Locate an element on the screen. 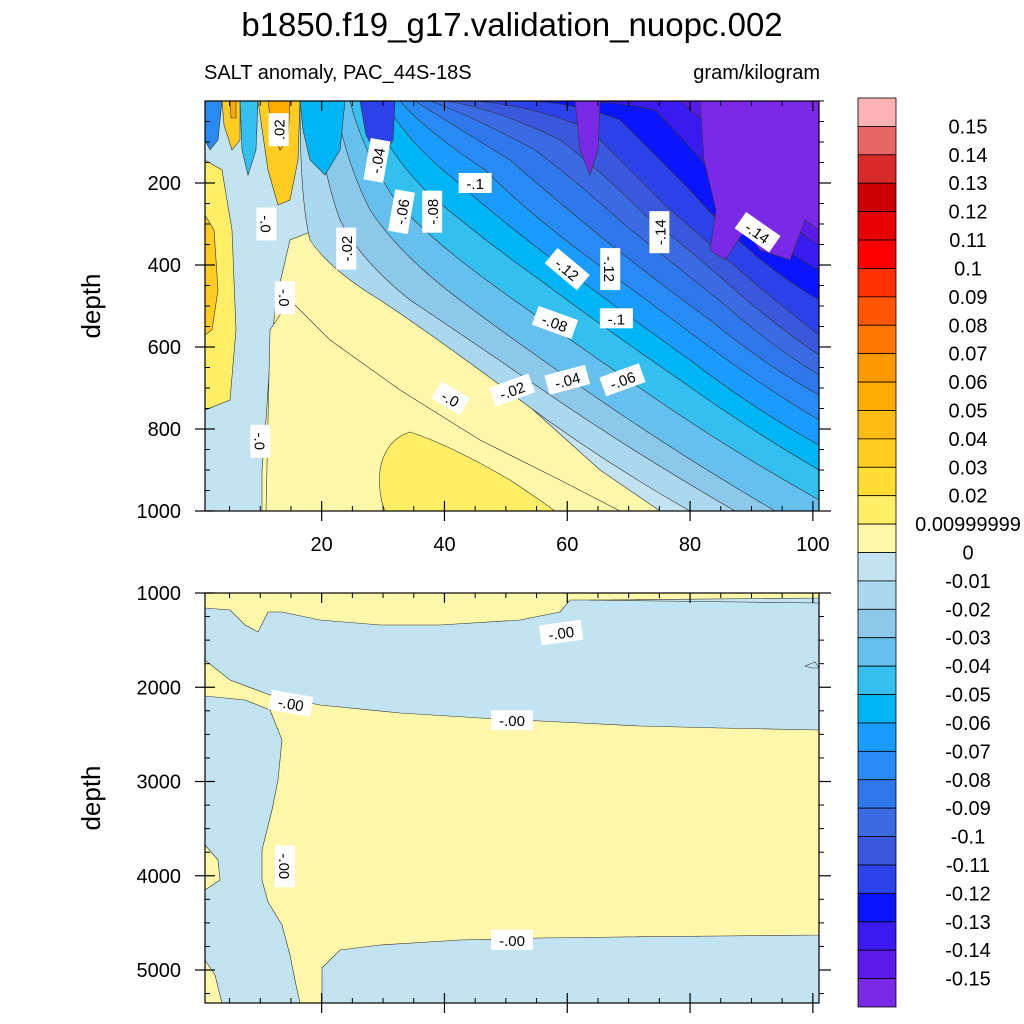  y-tick-label: 4000 is located at coordinates (159, 877).